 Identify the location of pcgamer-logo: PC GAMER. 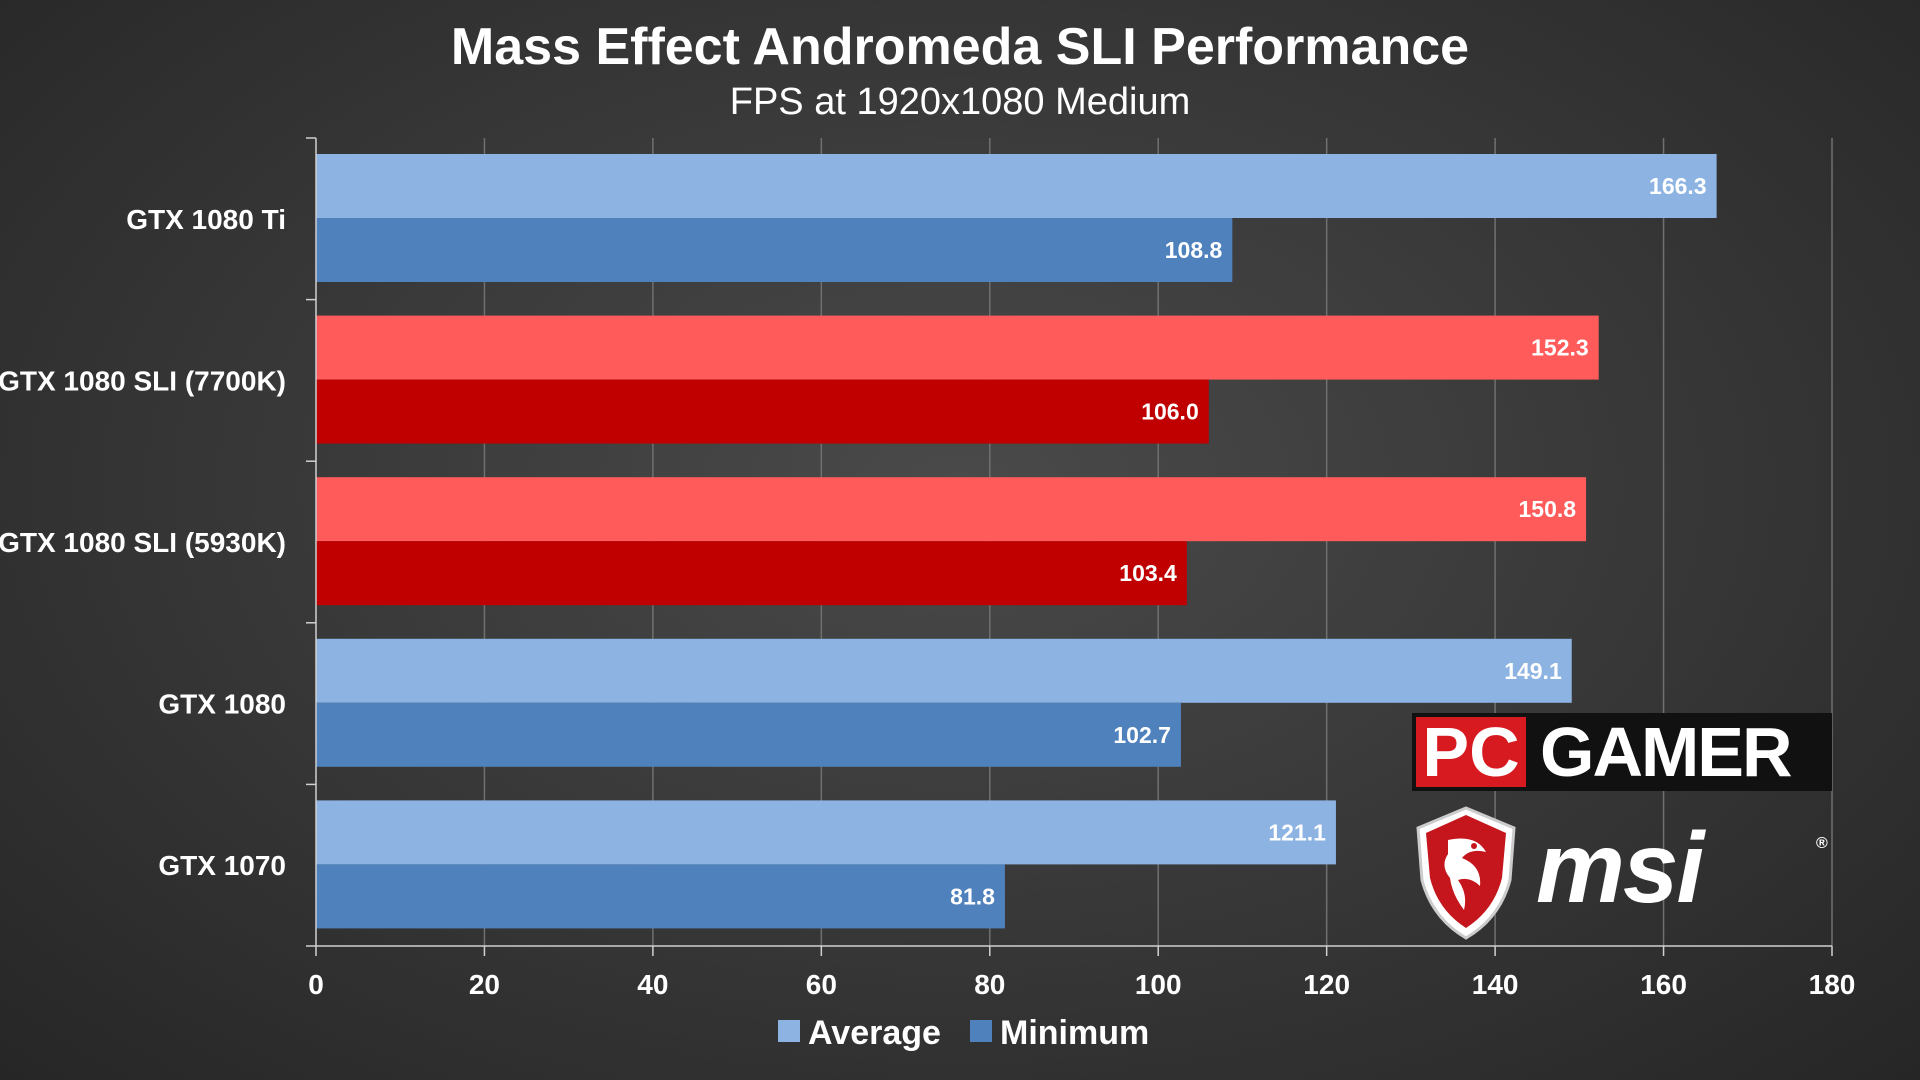
(1622, 752).